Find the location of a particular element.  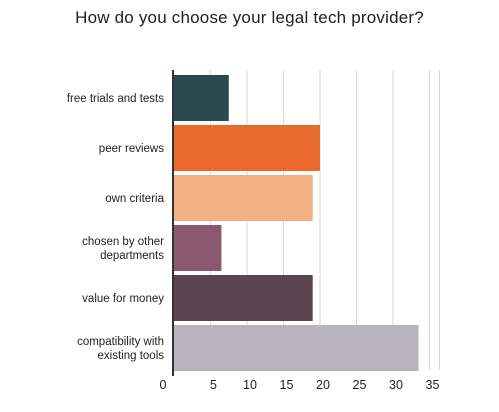

category-label: compatibility with existing tools is located at coordinates (120, 349).